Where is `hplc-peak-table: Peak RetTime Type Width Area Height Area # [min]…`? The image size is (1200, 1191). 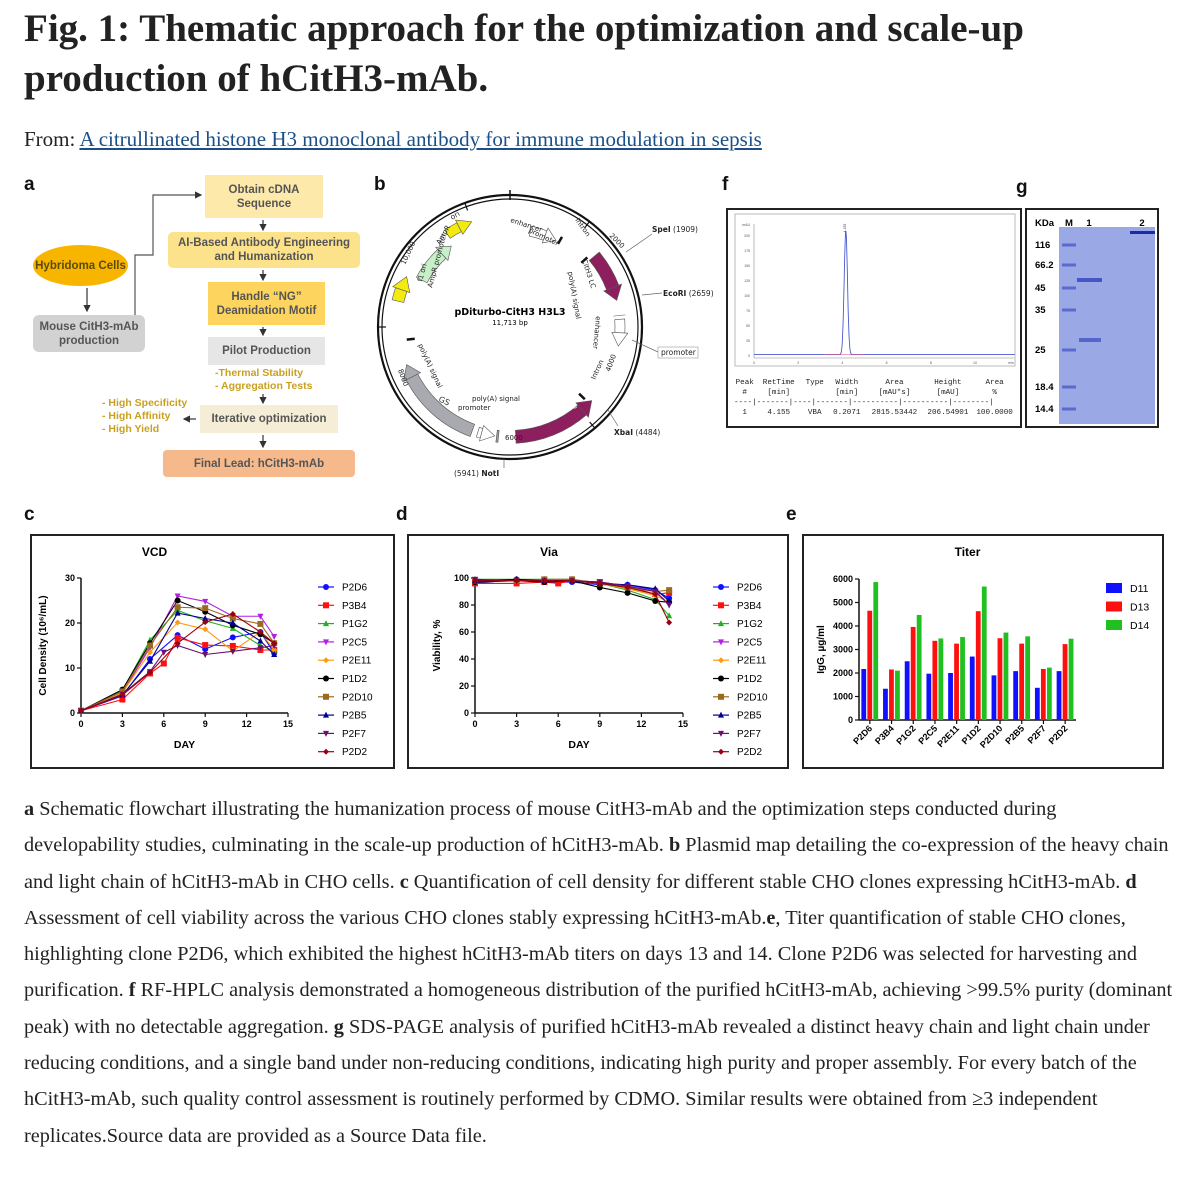 hplc-peak-table: Peak RetTime Type Width Area Height Area # [min]… is located at coordinates (875, 398).